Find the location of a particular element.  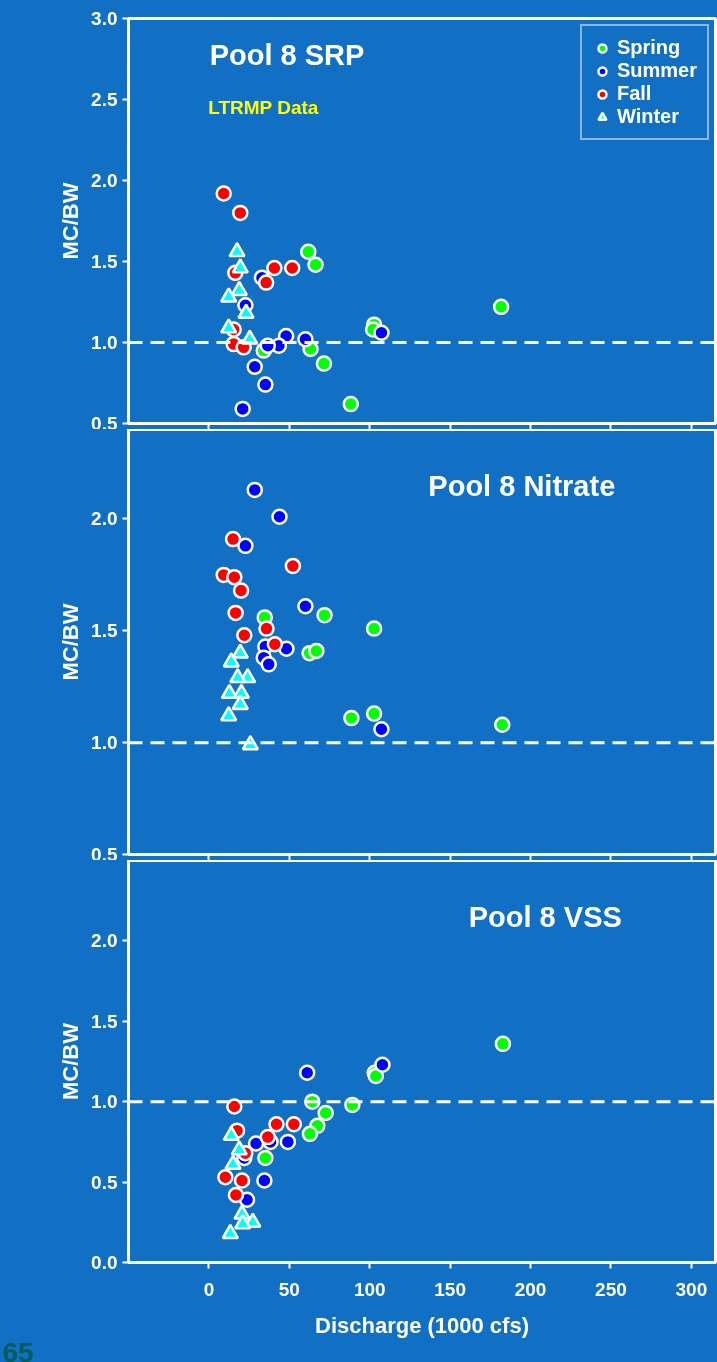

x-tick-label: 200 is located at coordinates (530, 1289).